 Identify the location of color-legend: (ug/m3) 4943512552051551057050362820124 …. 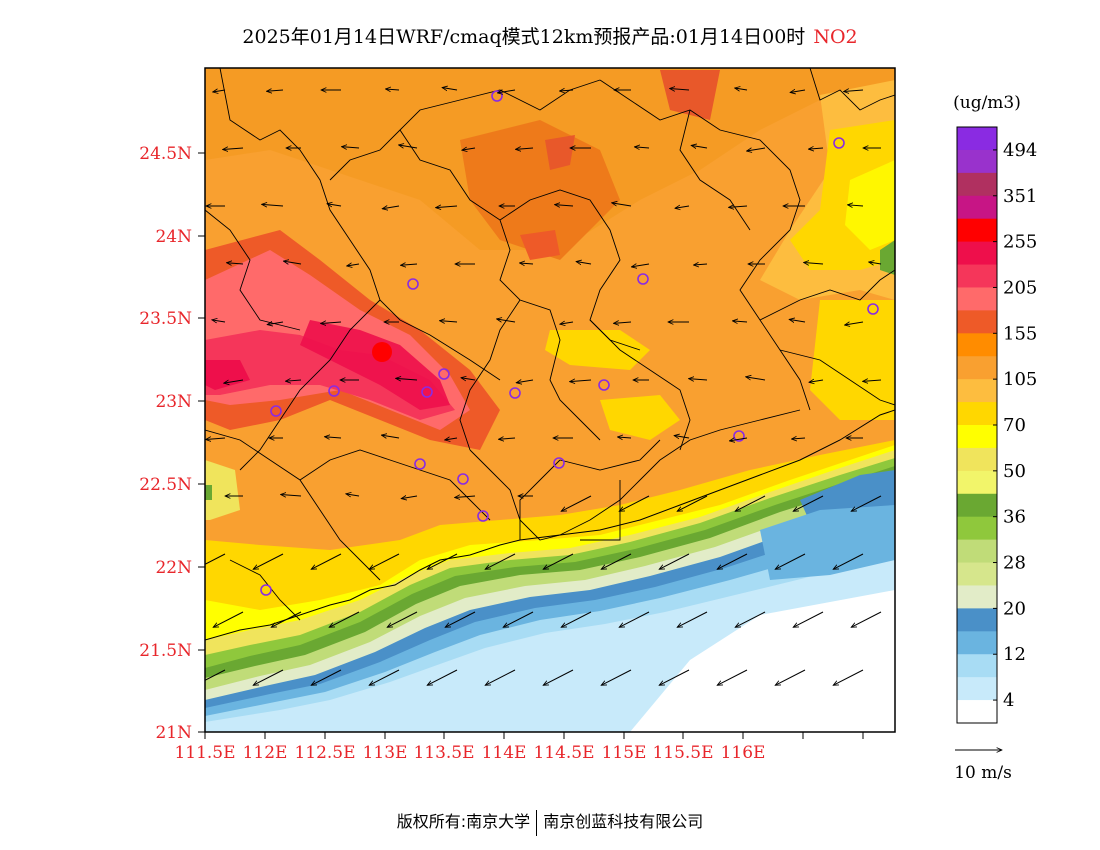
(995, 438).